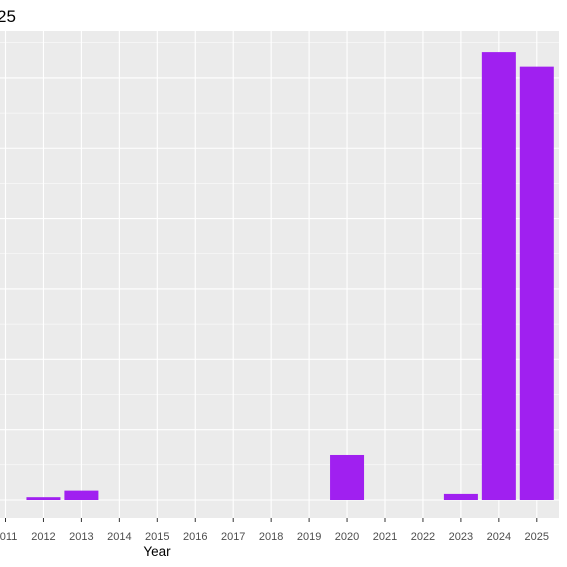  What do you see at coordinates (157, 537) in the screenshot?
I see `x-tick-label-2015: 2015` at bounding box center [157, 537].